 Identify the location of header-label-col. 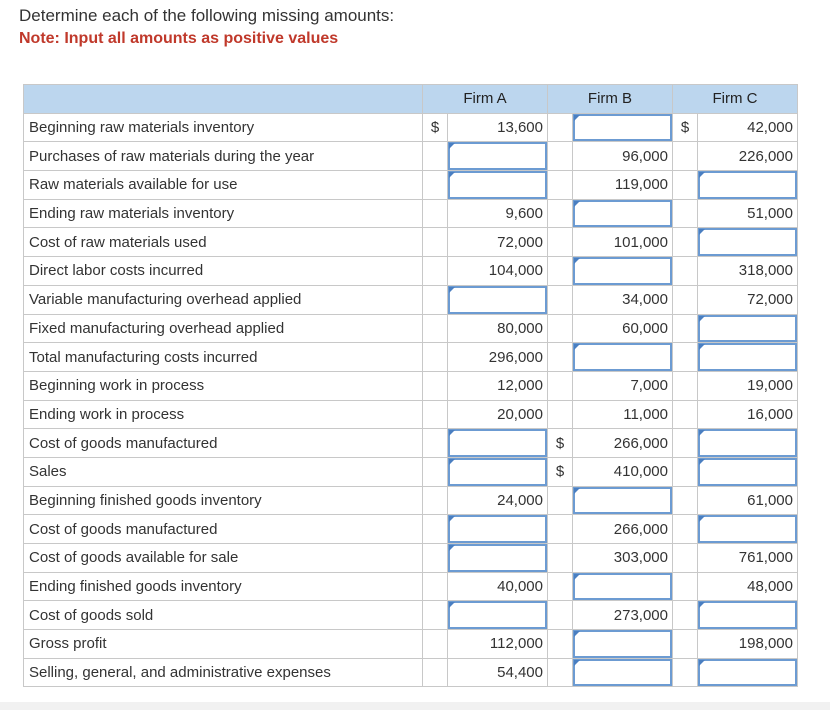
(223, 99).